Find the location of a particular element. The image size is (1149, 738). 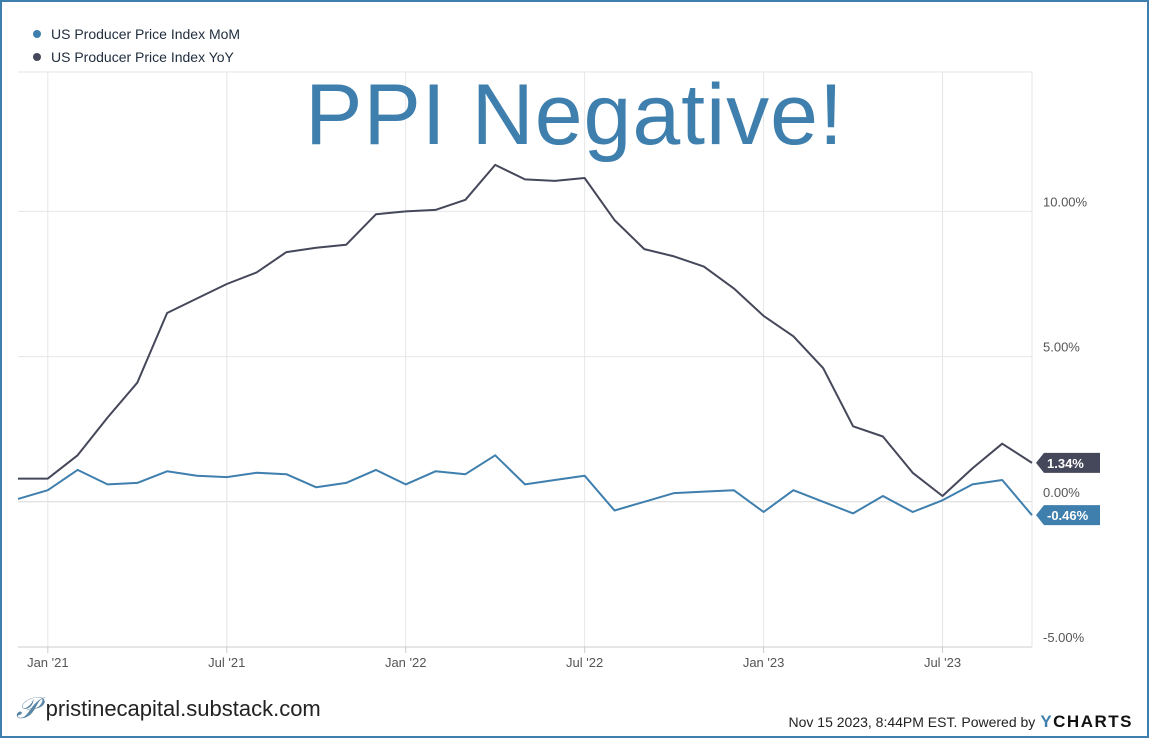

x-tick-label: Jan '22 is located at coordinates (406, 662).